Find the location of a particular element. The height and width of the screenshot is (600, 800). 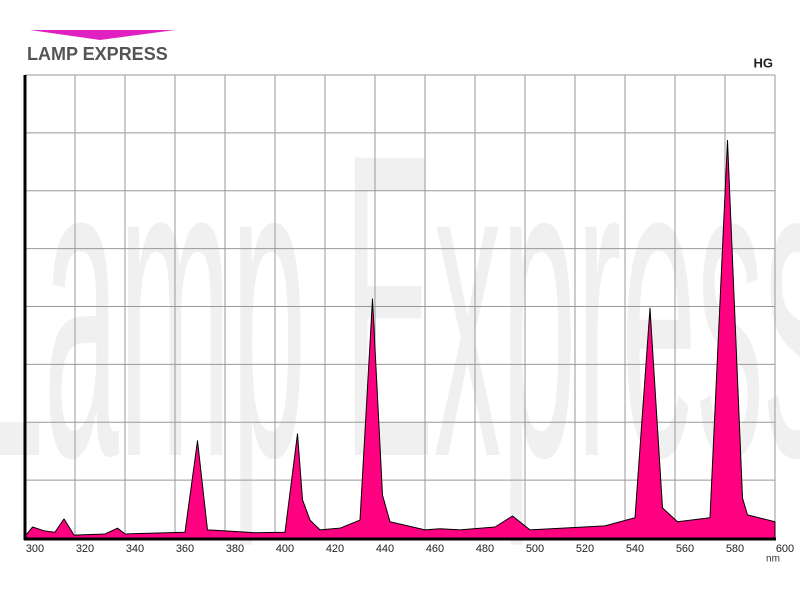

x-tick-label: 380 is located at coordinates (235, 549).